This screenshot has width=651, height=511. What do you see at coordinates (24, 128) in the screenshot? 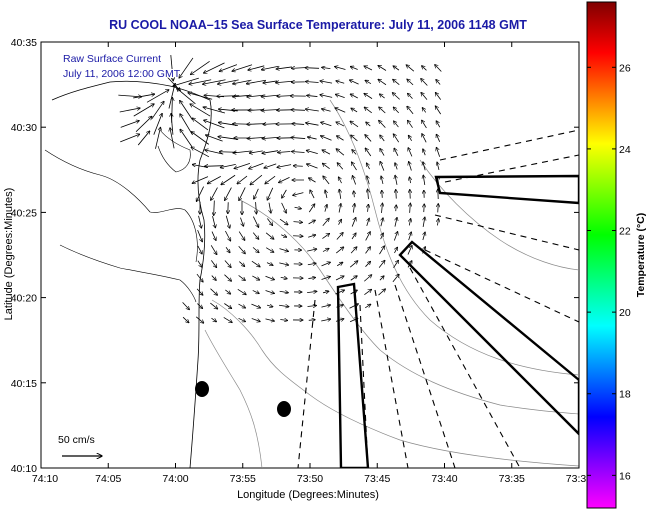
I see `y-tick-label: 40:30` at bounding box center [24, 128].